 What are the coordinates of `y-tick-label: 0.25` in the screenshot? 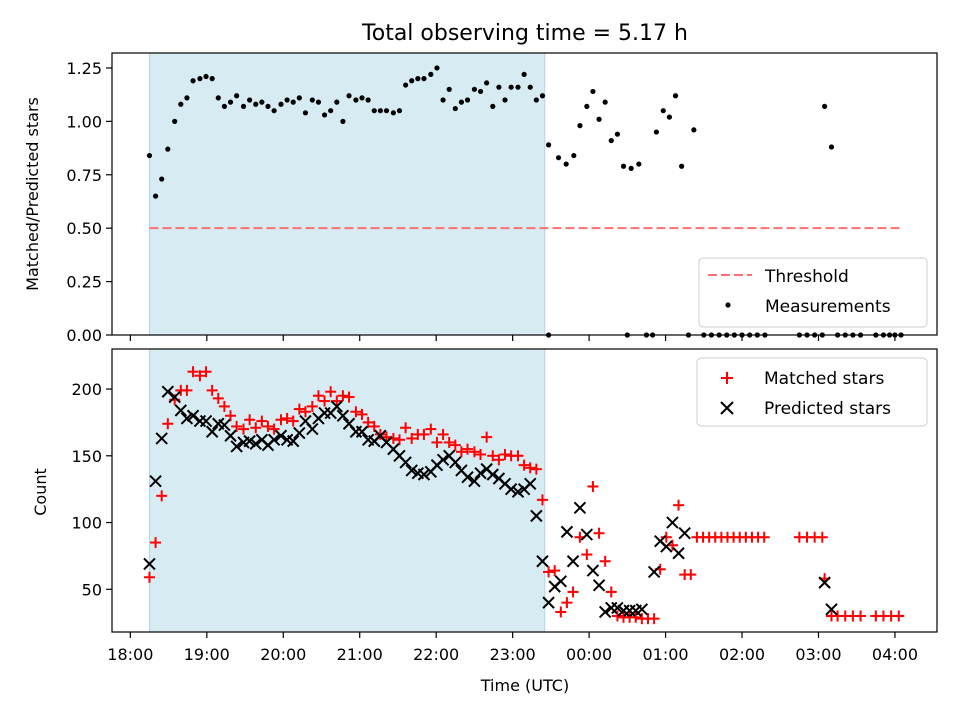 It's located at (84, 282).